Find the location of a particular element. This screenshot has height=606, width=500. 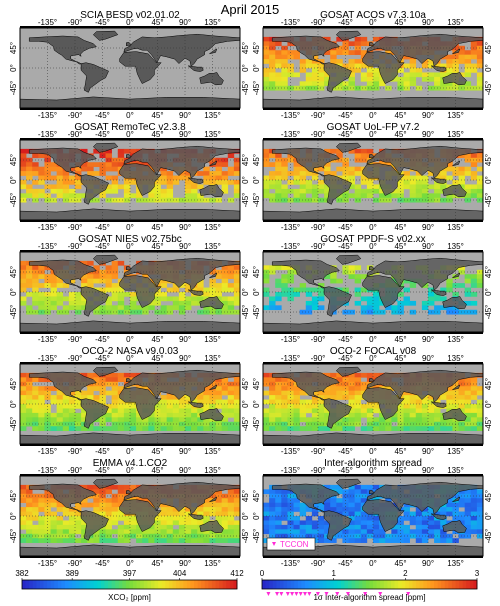

colorbar-tick-label: 3 is located at coordinates (477, 573).